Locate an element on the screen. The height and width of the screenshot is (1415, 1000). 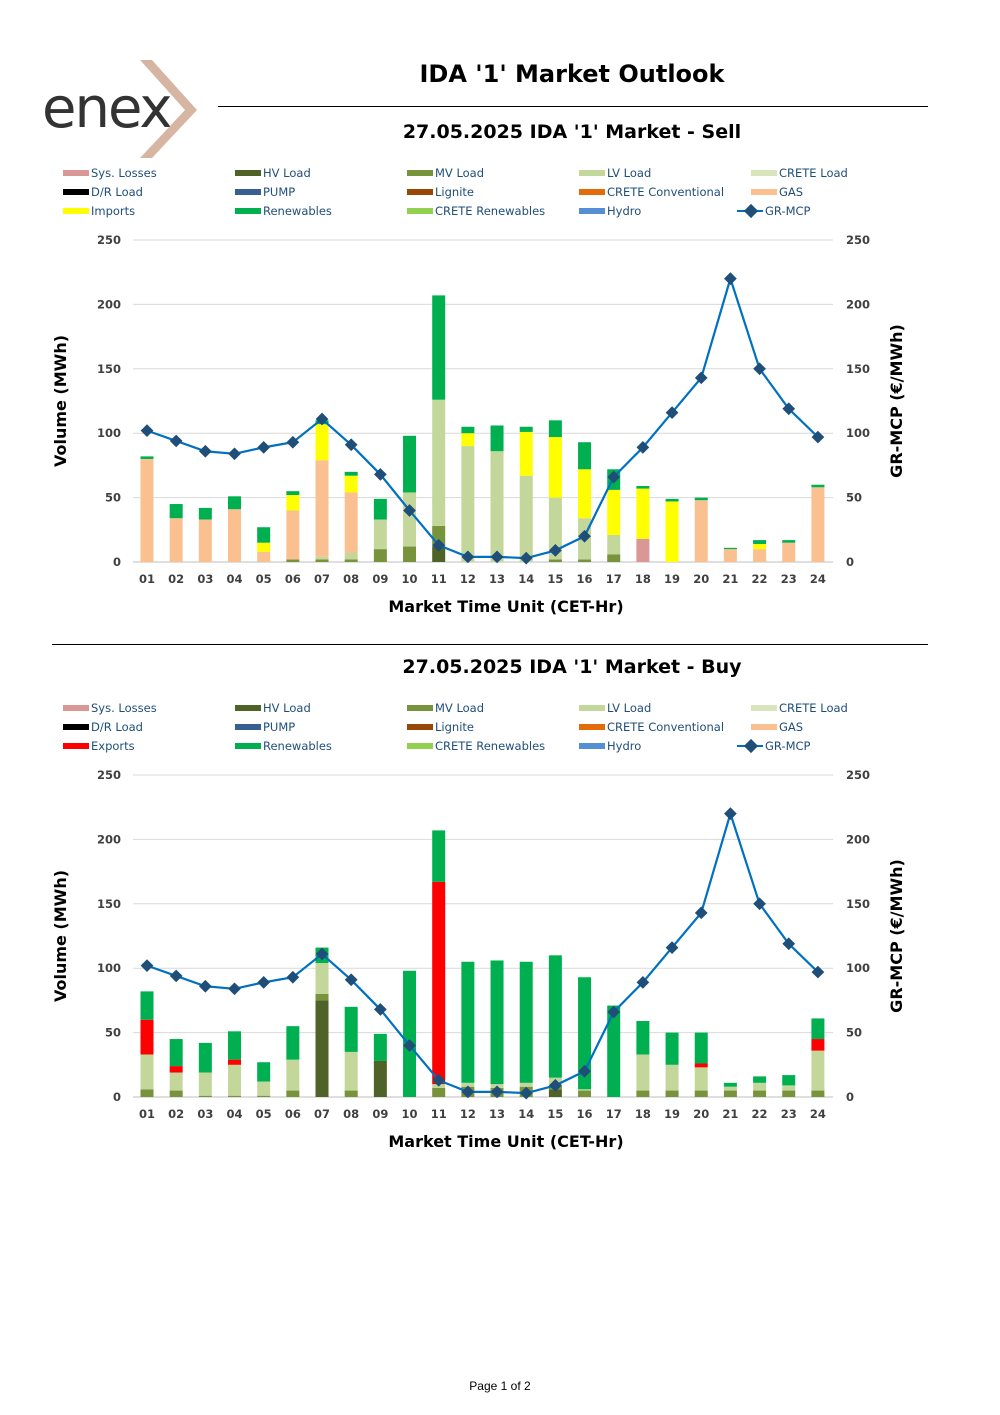
chart2-xtick: 19 is located at coordinates (672, 1114).